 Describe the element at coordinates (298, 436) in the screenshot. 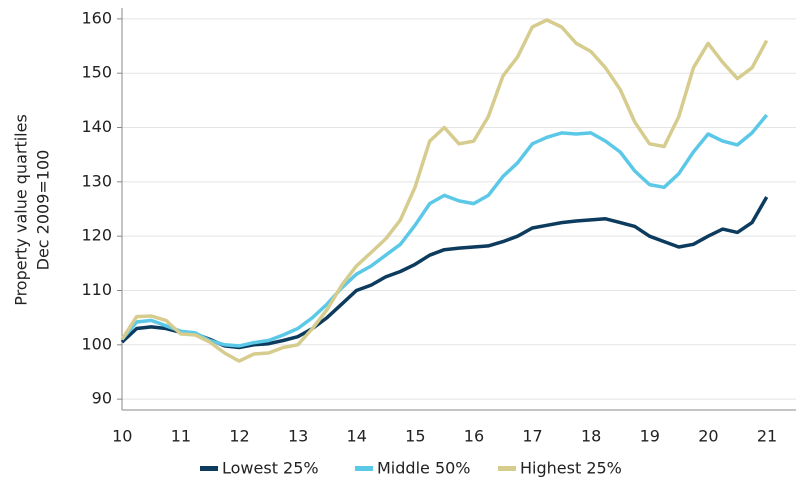

I see `x-tick-label: 13` at that location.